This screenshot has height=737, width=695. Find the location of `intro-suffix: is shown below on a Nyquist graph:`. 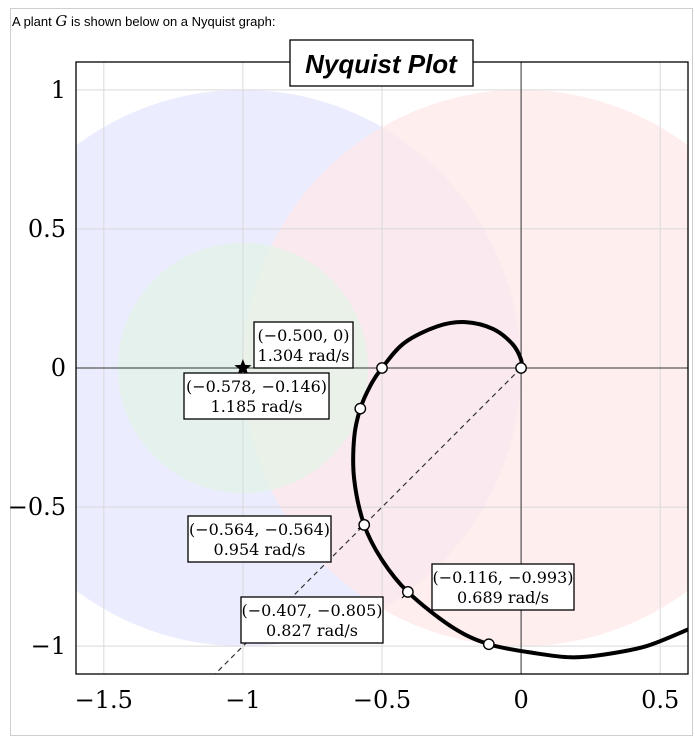

intro-suffix: is shown below on a Nyquist graph: is located at coordinates (171, 21).